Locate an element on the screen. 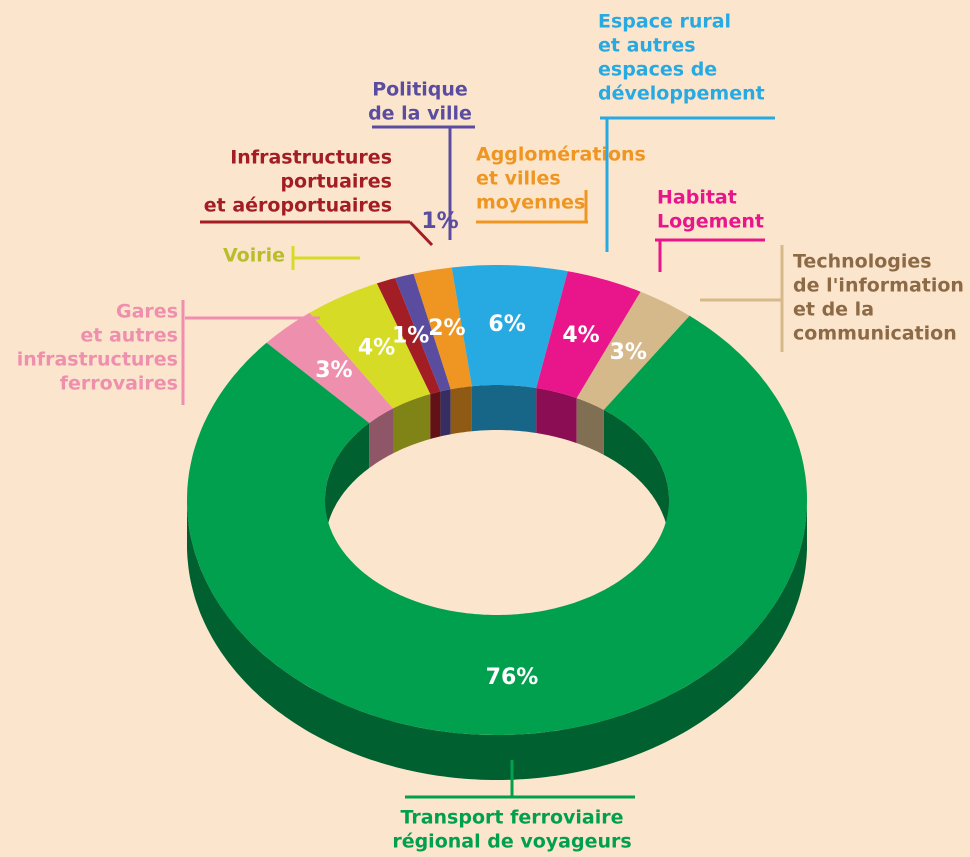  category-label: Habitat is located at coordinates (697, 198).